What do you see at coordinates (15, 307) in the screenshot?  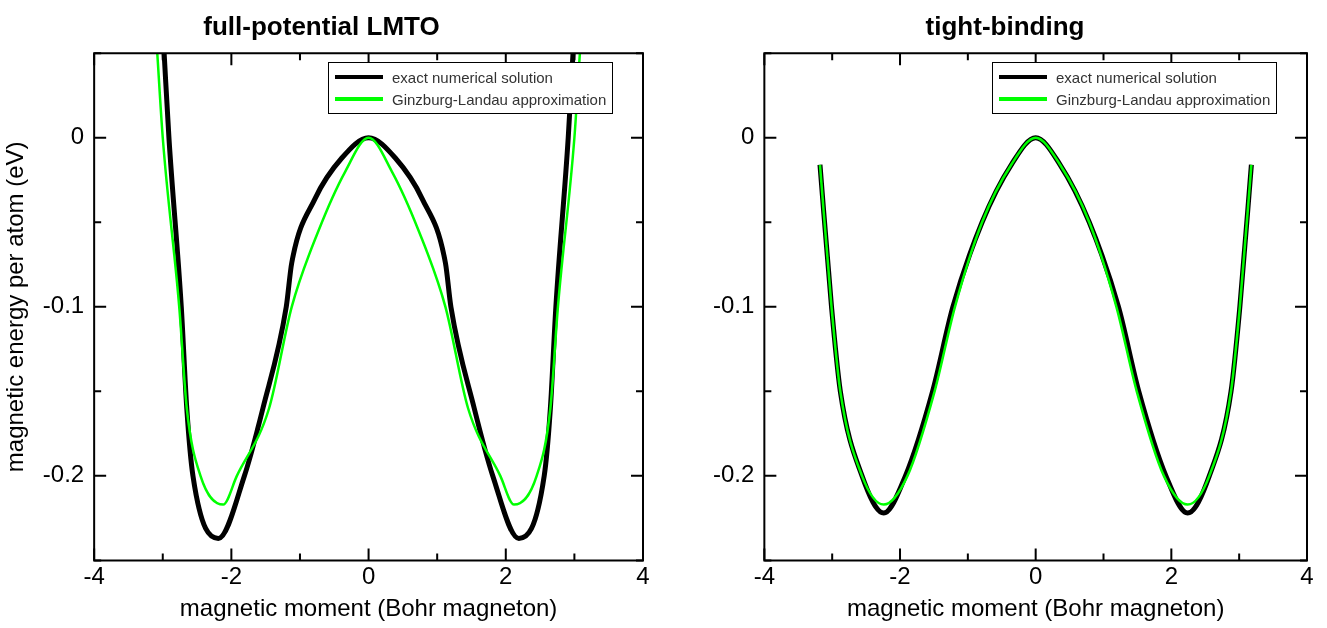 I see `y-axis-title: magnetic energy per atom (eV)` at bounding box center [15, 307].